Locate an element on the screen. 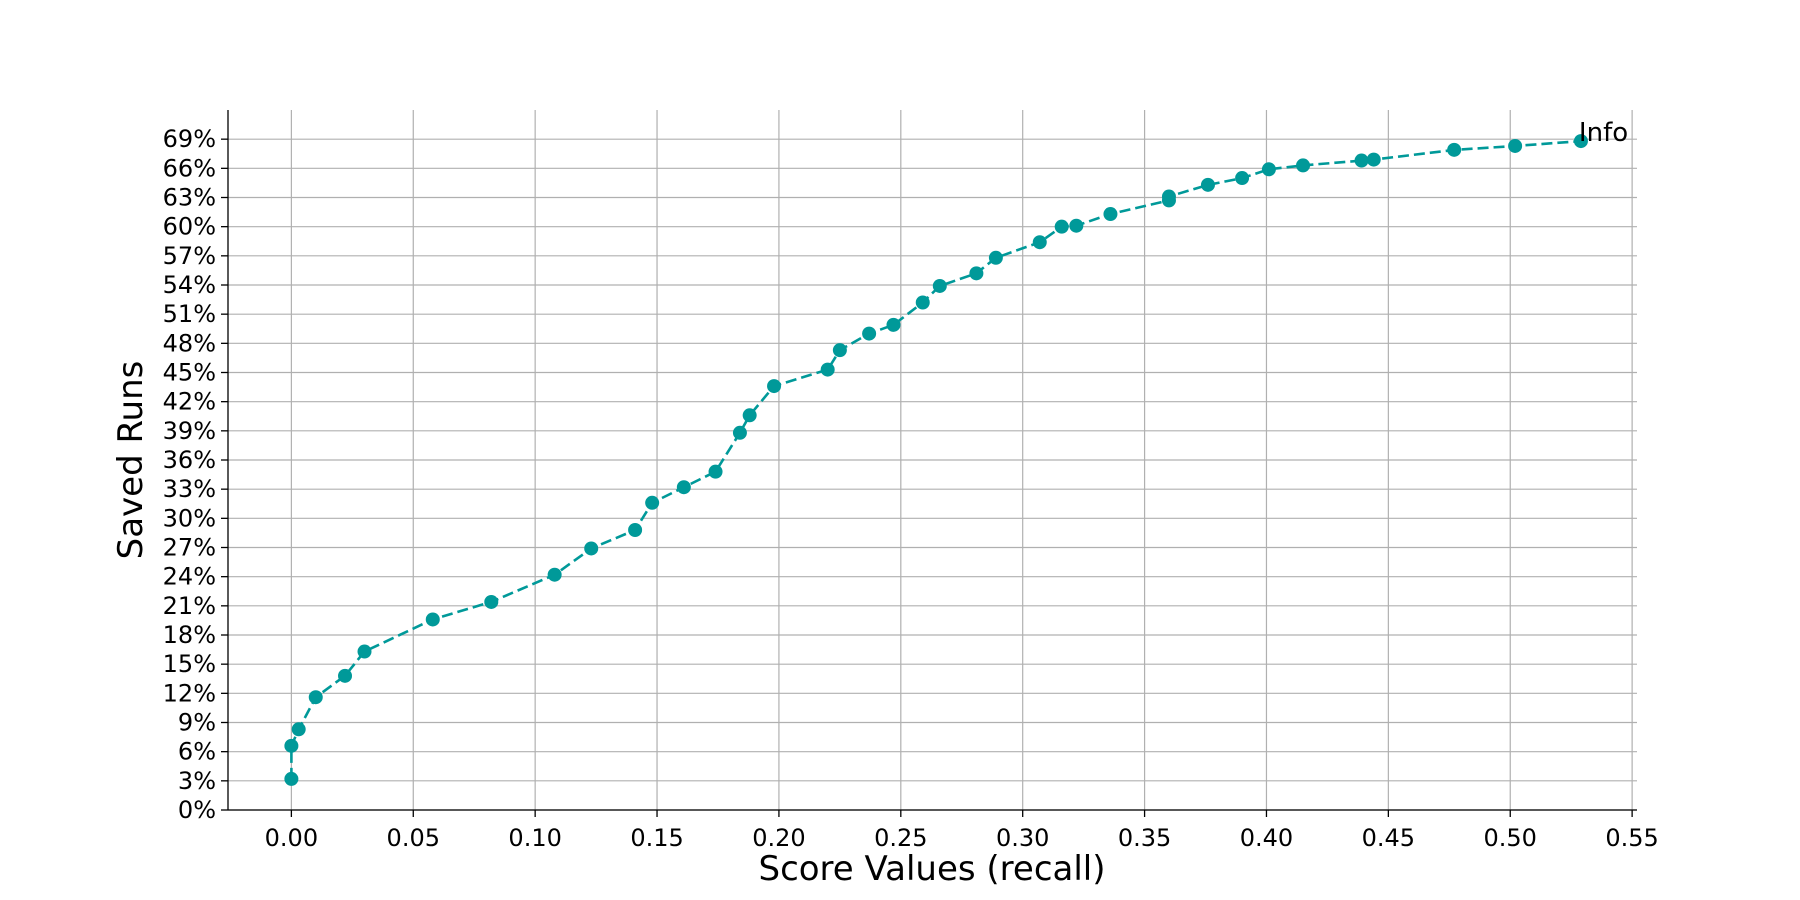 Image resolution: width=1800 pixels, height=900 pixels. y-tick-label: 6% is located at coordinates (197, 752).